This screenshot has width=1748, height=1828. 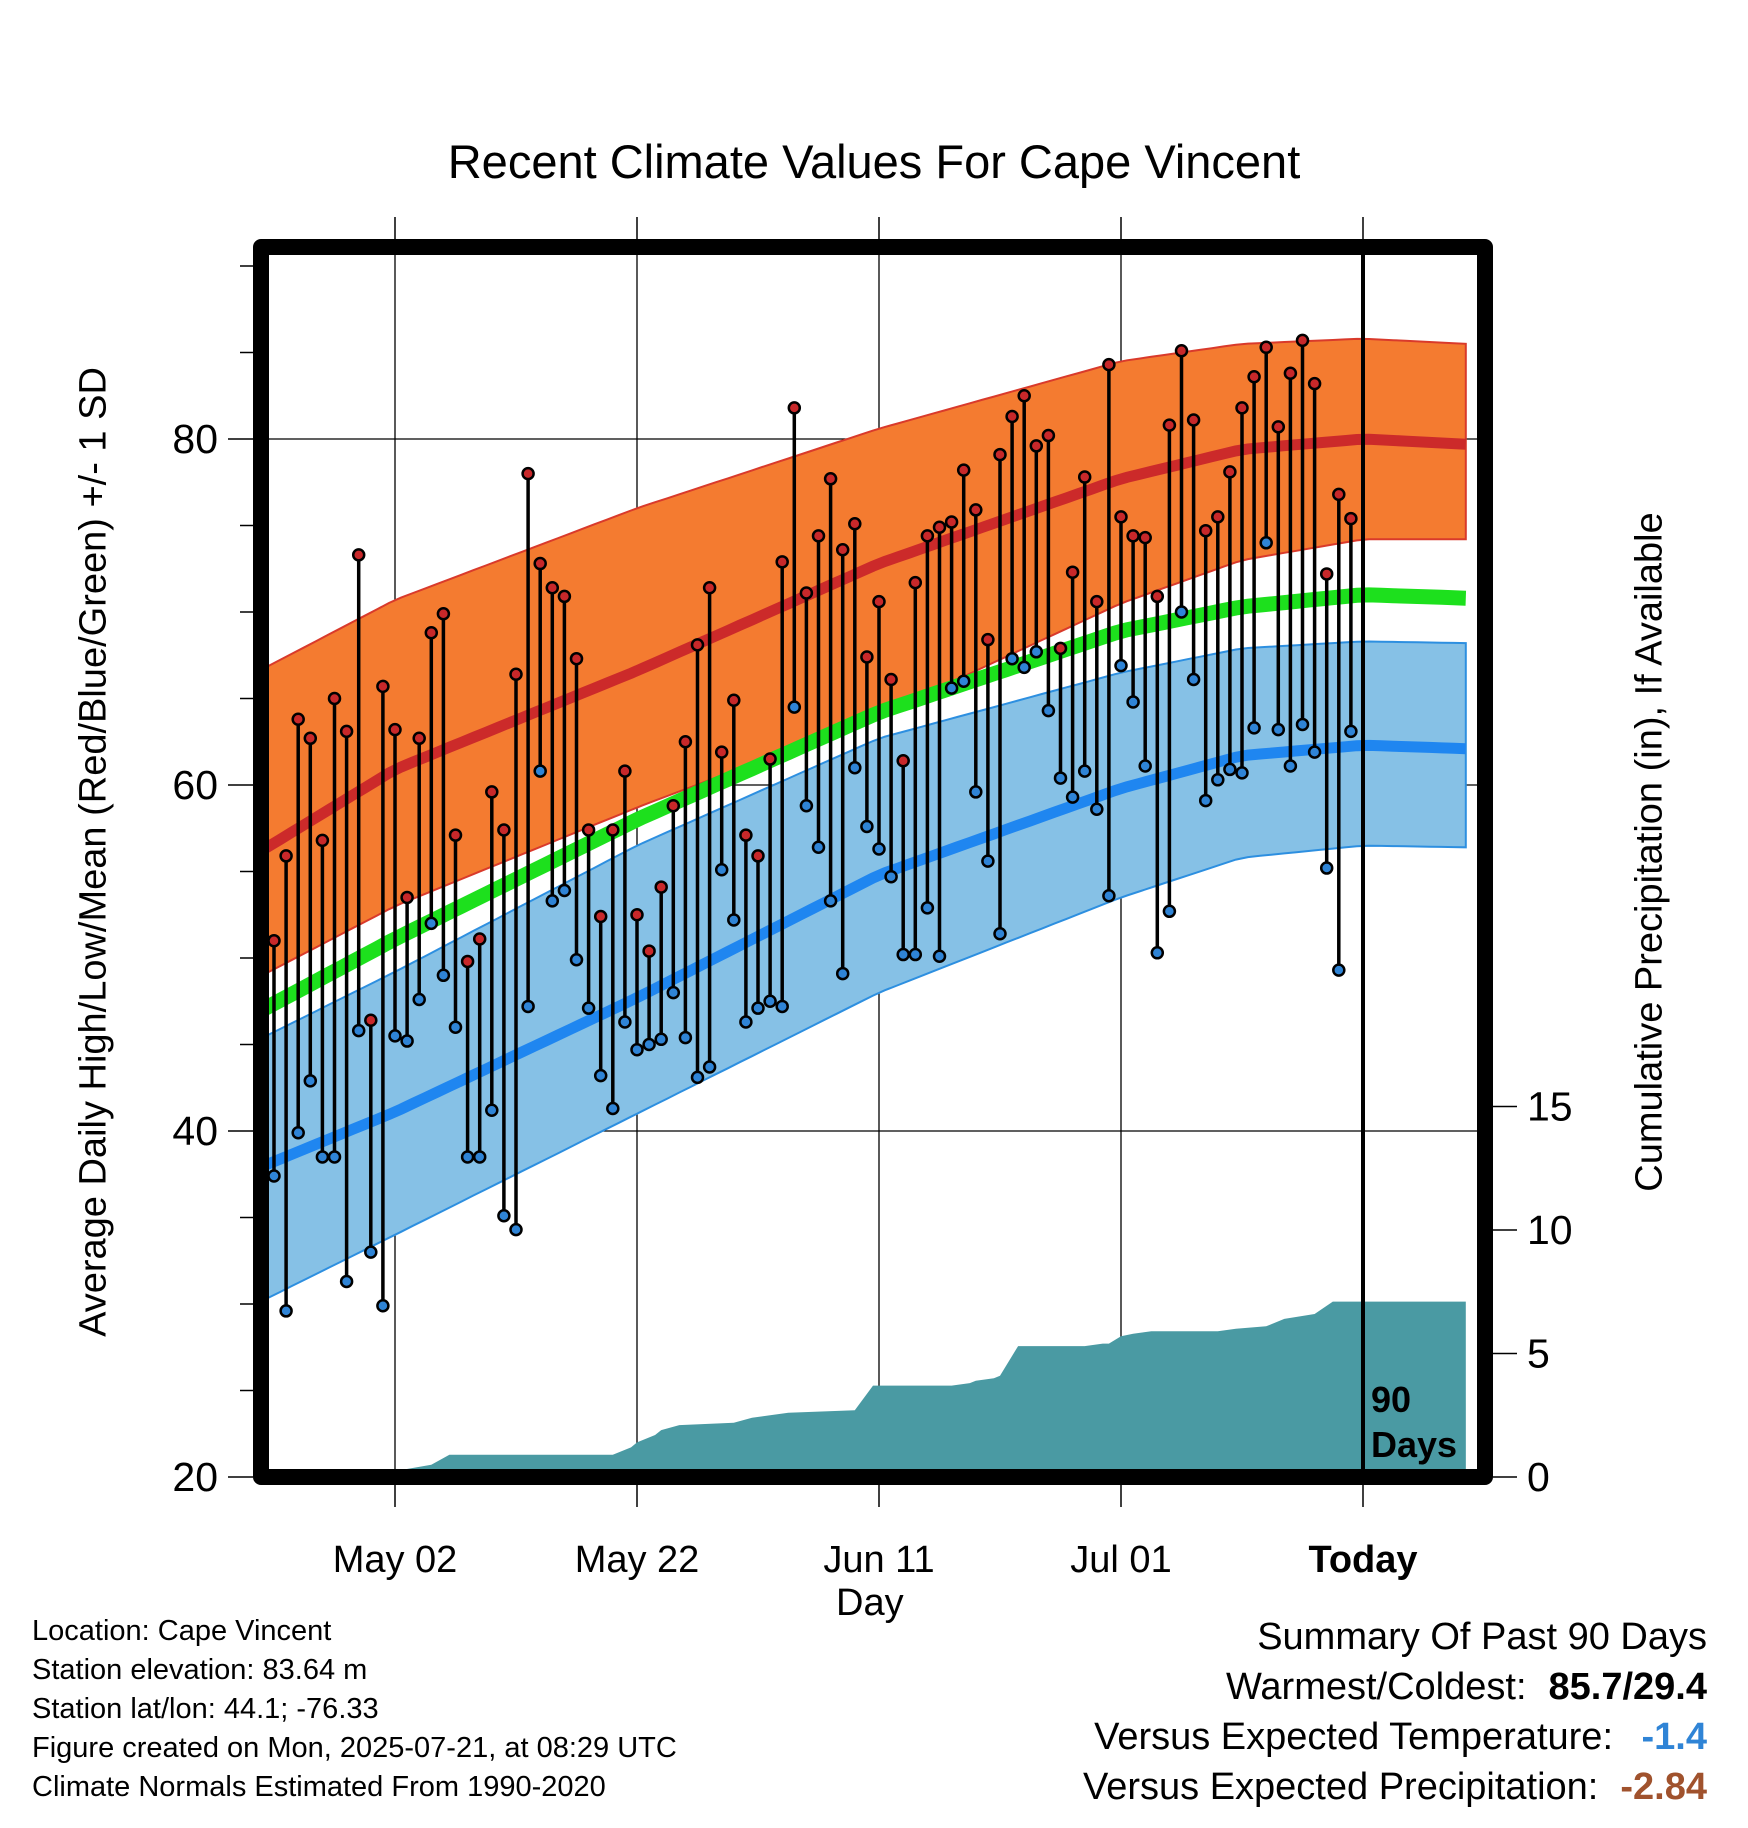 I want to click on latlon-text: Station lat/lon: 44.1; -76.33, so click(x=205, y=1709).